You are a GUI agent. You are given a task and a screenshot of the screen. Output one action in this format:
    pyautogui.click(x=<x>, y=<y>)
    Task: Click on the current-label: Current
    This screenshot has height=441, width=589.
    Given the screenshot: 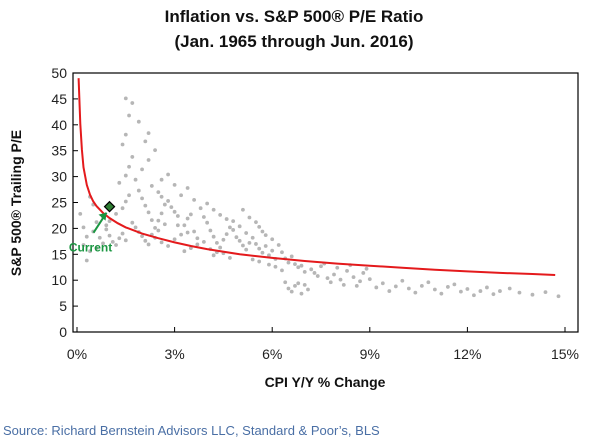 What is the action you would take?
    pyautogui.click(x=90, y=248)
    